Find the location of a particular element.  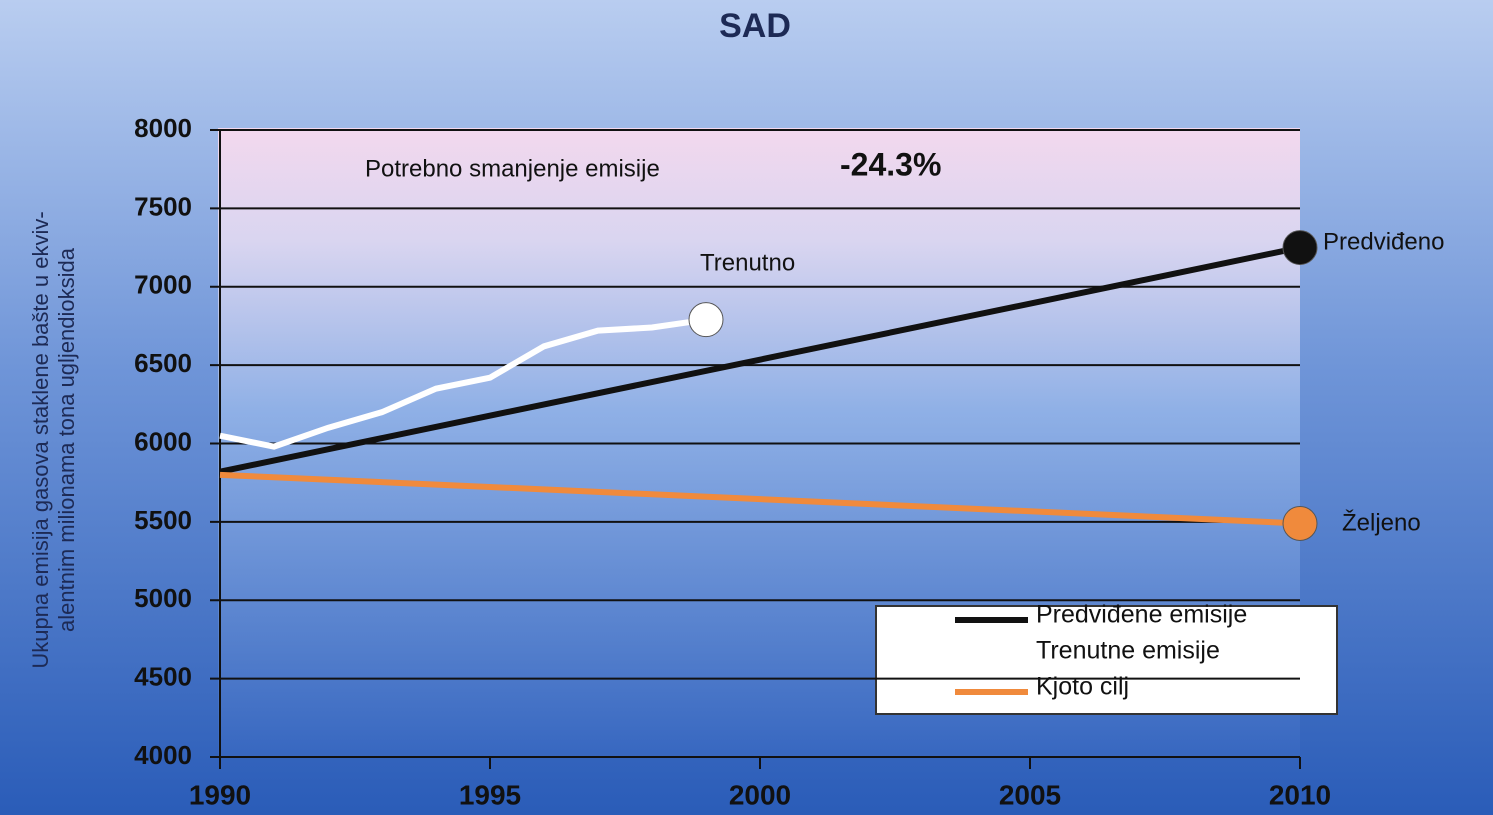

legend is located at coordinates (1106, 660).